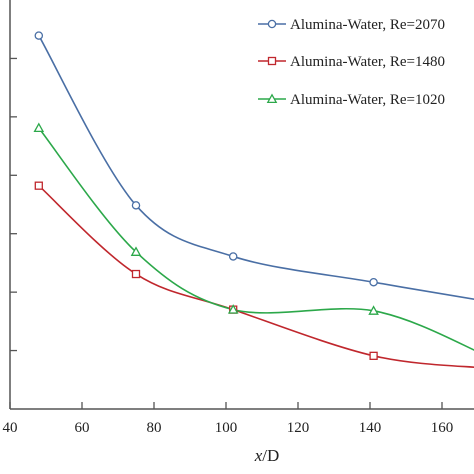 Image resolution: width=474 pixels, height=474 pixels. I want to click on x-tick-label-3: 100, so click(226, 428).